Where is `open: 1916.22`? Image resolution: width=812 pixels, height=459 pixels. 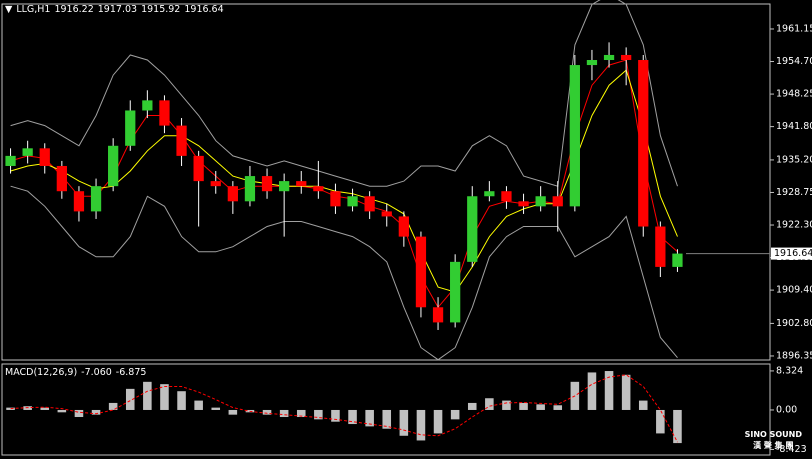 open: 1916.22 is located at coordinates (74, 9).